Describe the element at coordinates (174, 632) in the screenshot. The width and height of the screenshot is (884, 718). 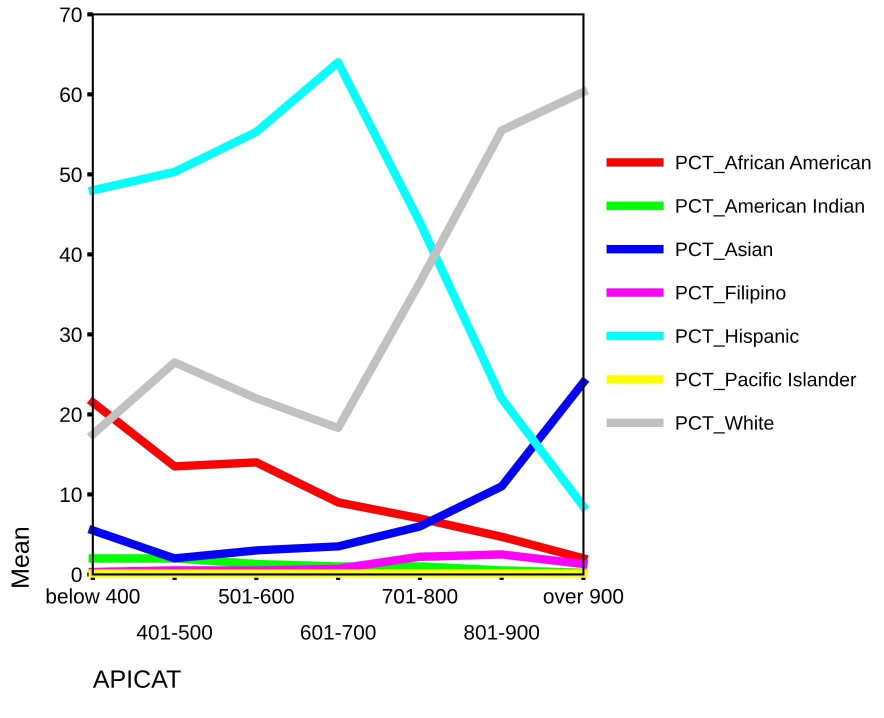
I see `x-tick-label: 401-500` at that location.